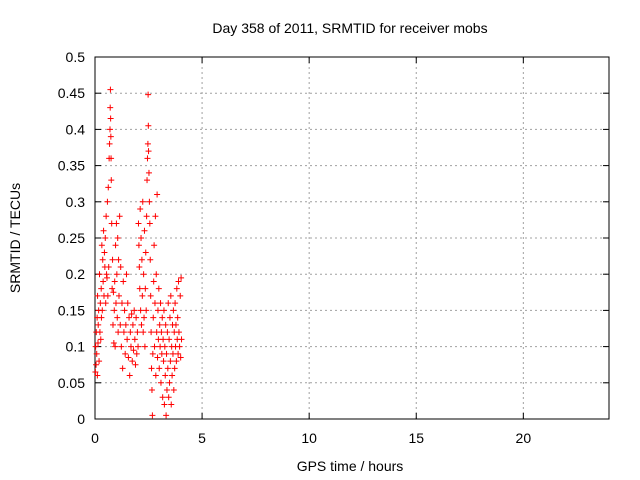 Image resolution: width=640 pixels, height=480 pixels. Describe the element at coordinates (524, 438) in the screenshot. I see `x-tick-label: 20` at that location.